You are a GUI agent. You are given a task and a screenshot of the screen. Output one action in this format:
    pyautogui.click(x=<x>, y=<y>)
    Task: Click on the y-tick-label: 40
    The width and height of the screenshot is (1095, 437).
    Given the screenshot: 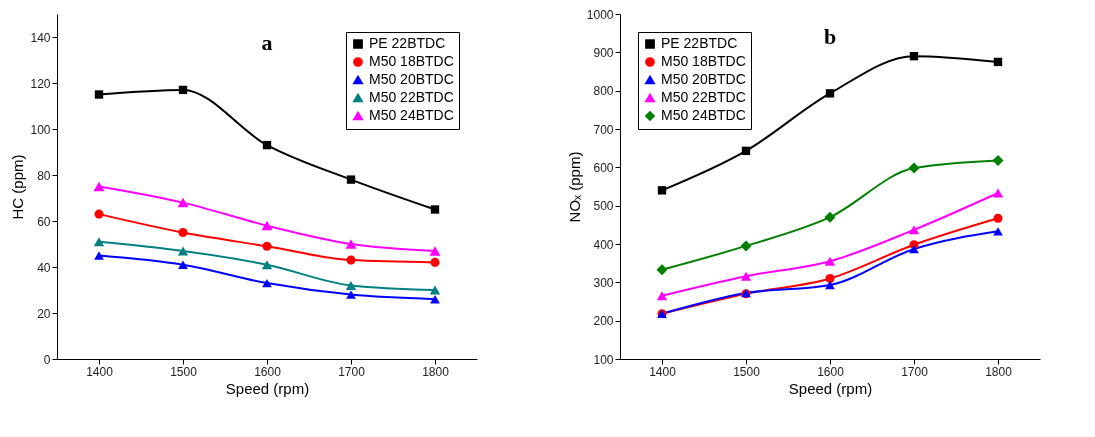 What is the action you would take?
    pyautogui.click(x=44, y=267)
    